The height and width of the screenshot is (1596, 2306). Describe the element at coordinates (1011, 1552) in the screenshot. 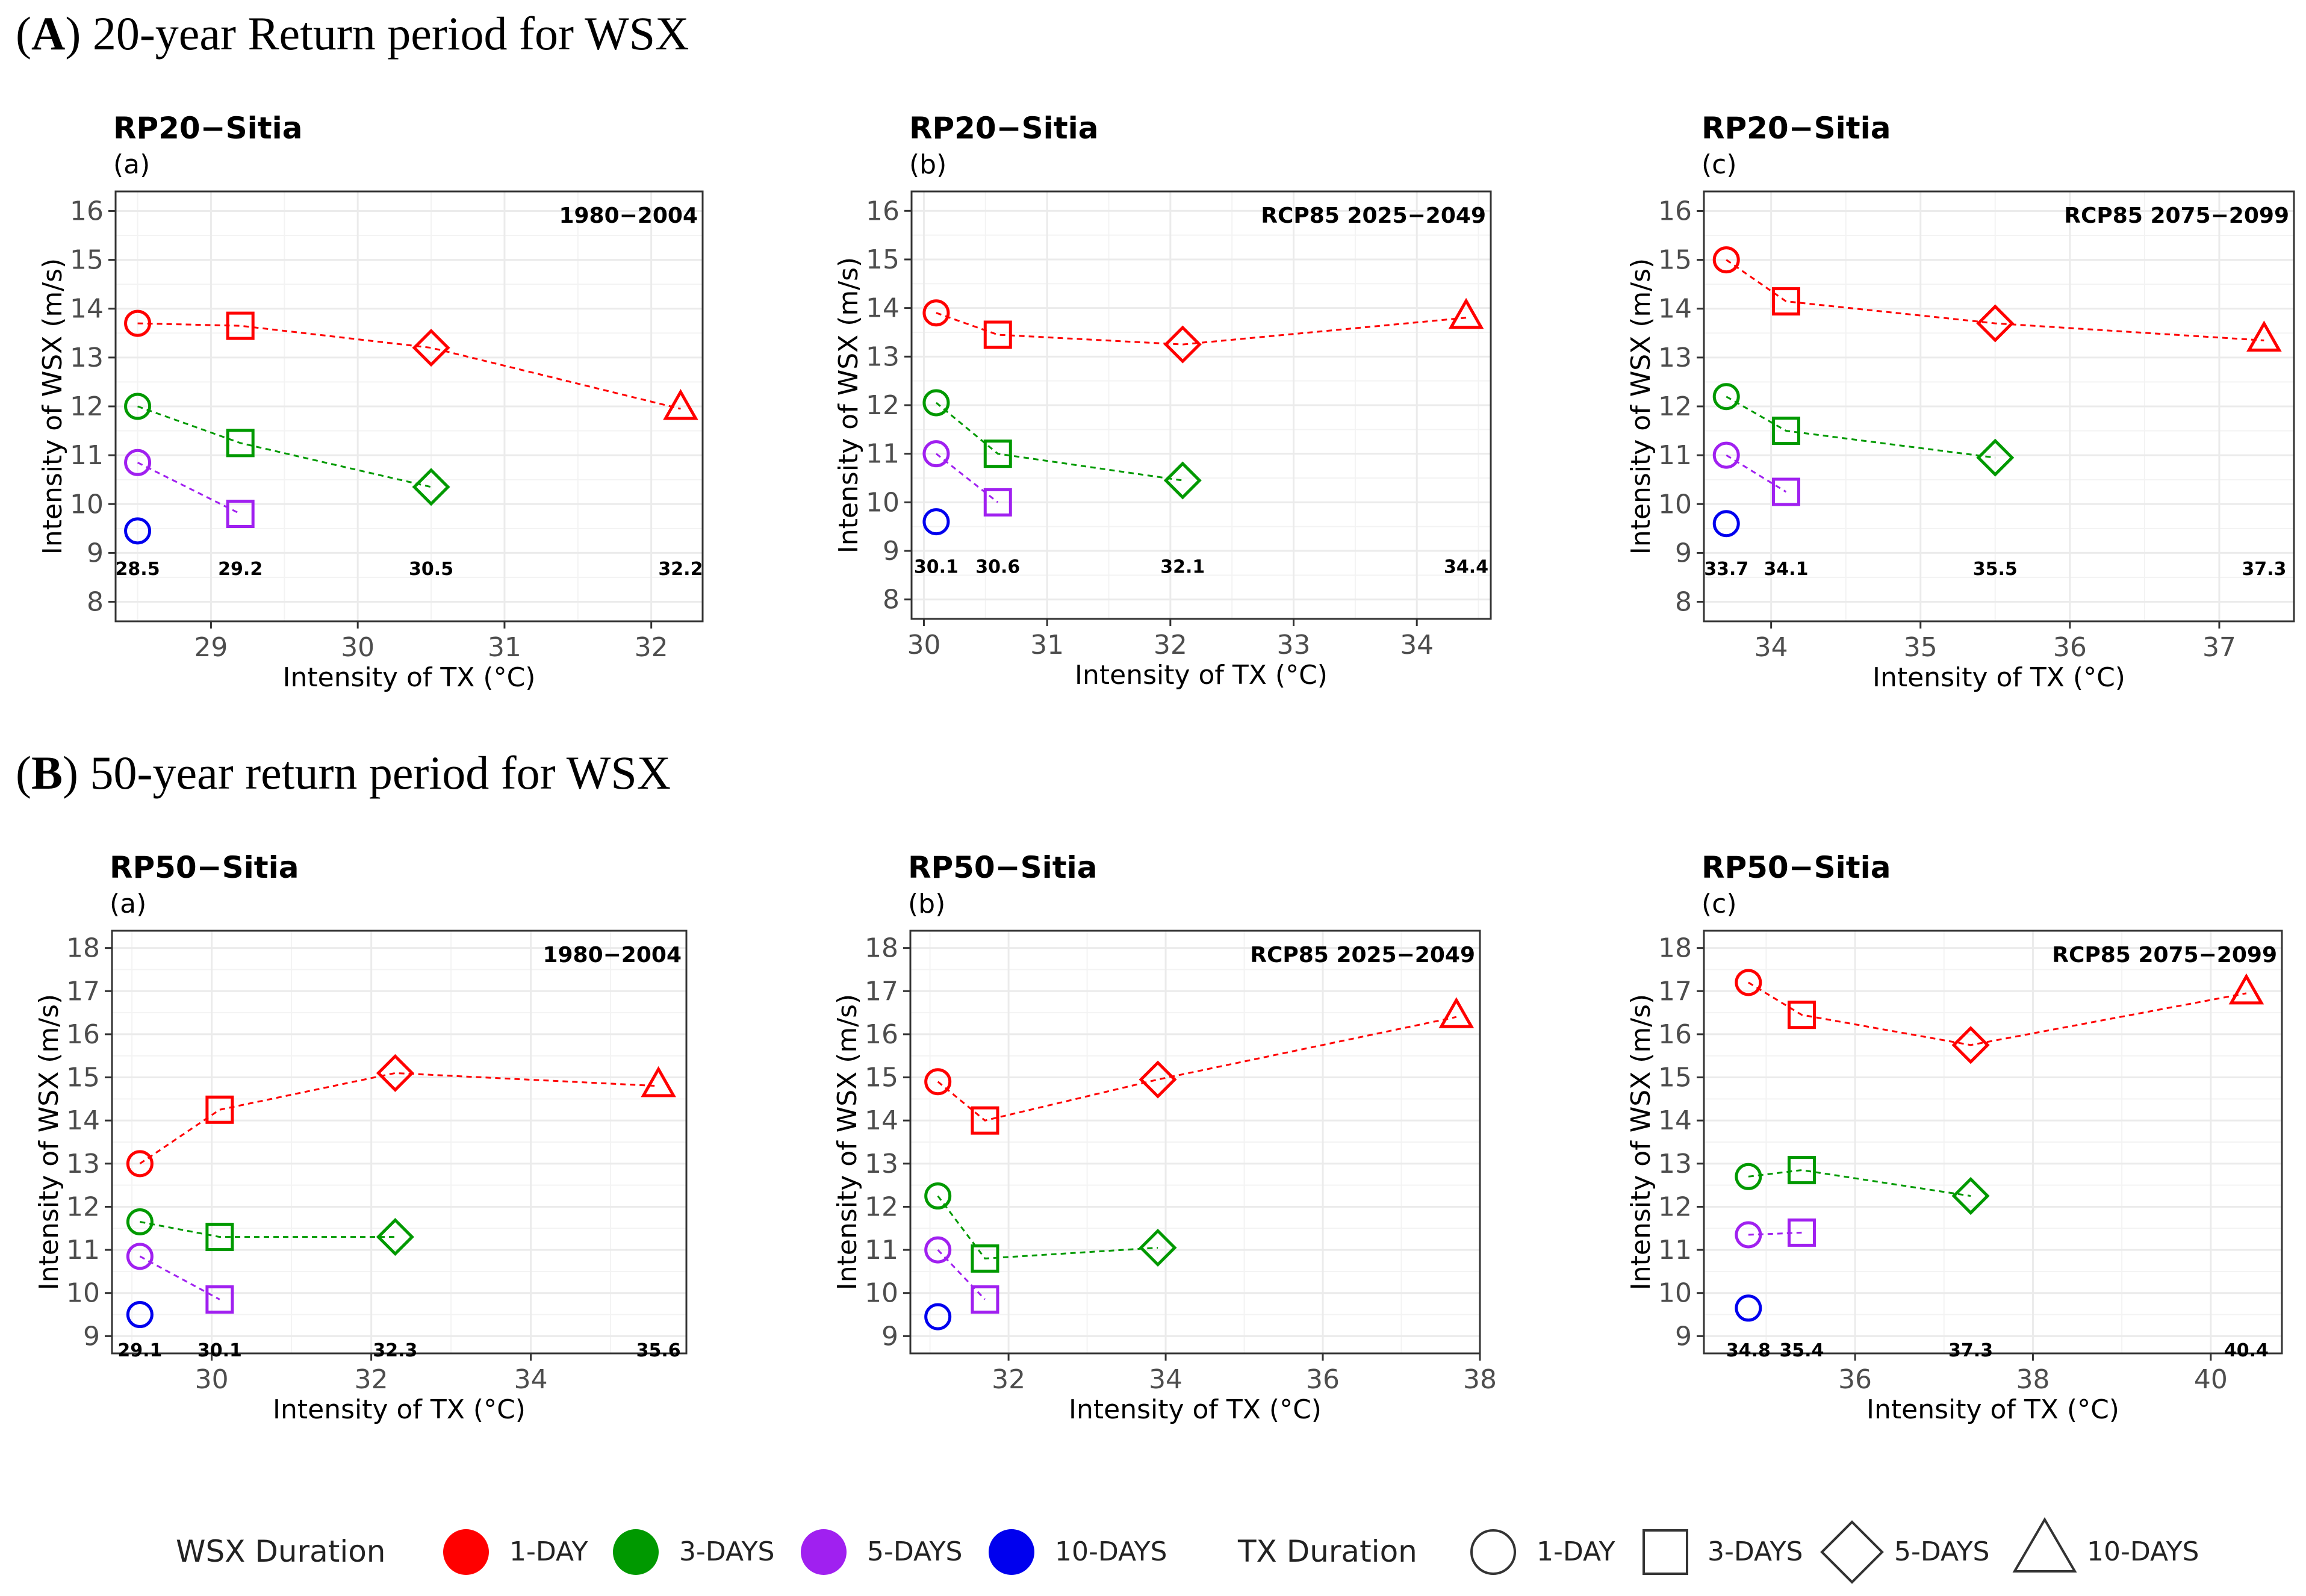

I see `legend-wsx-swatch-10-days` at that location.